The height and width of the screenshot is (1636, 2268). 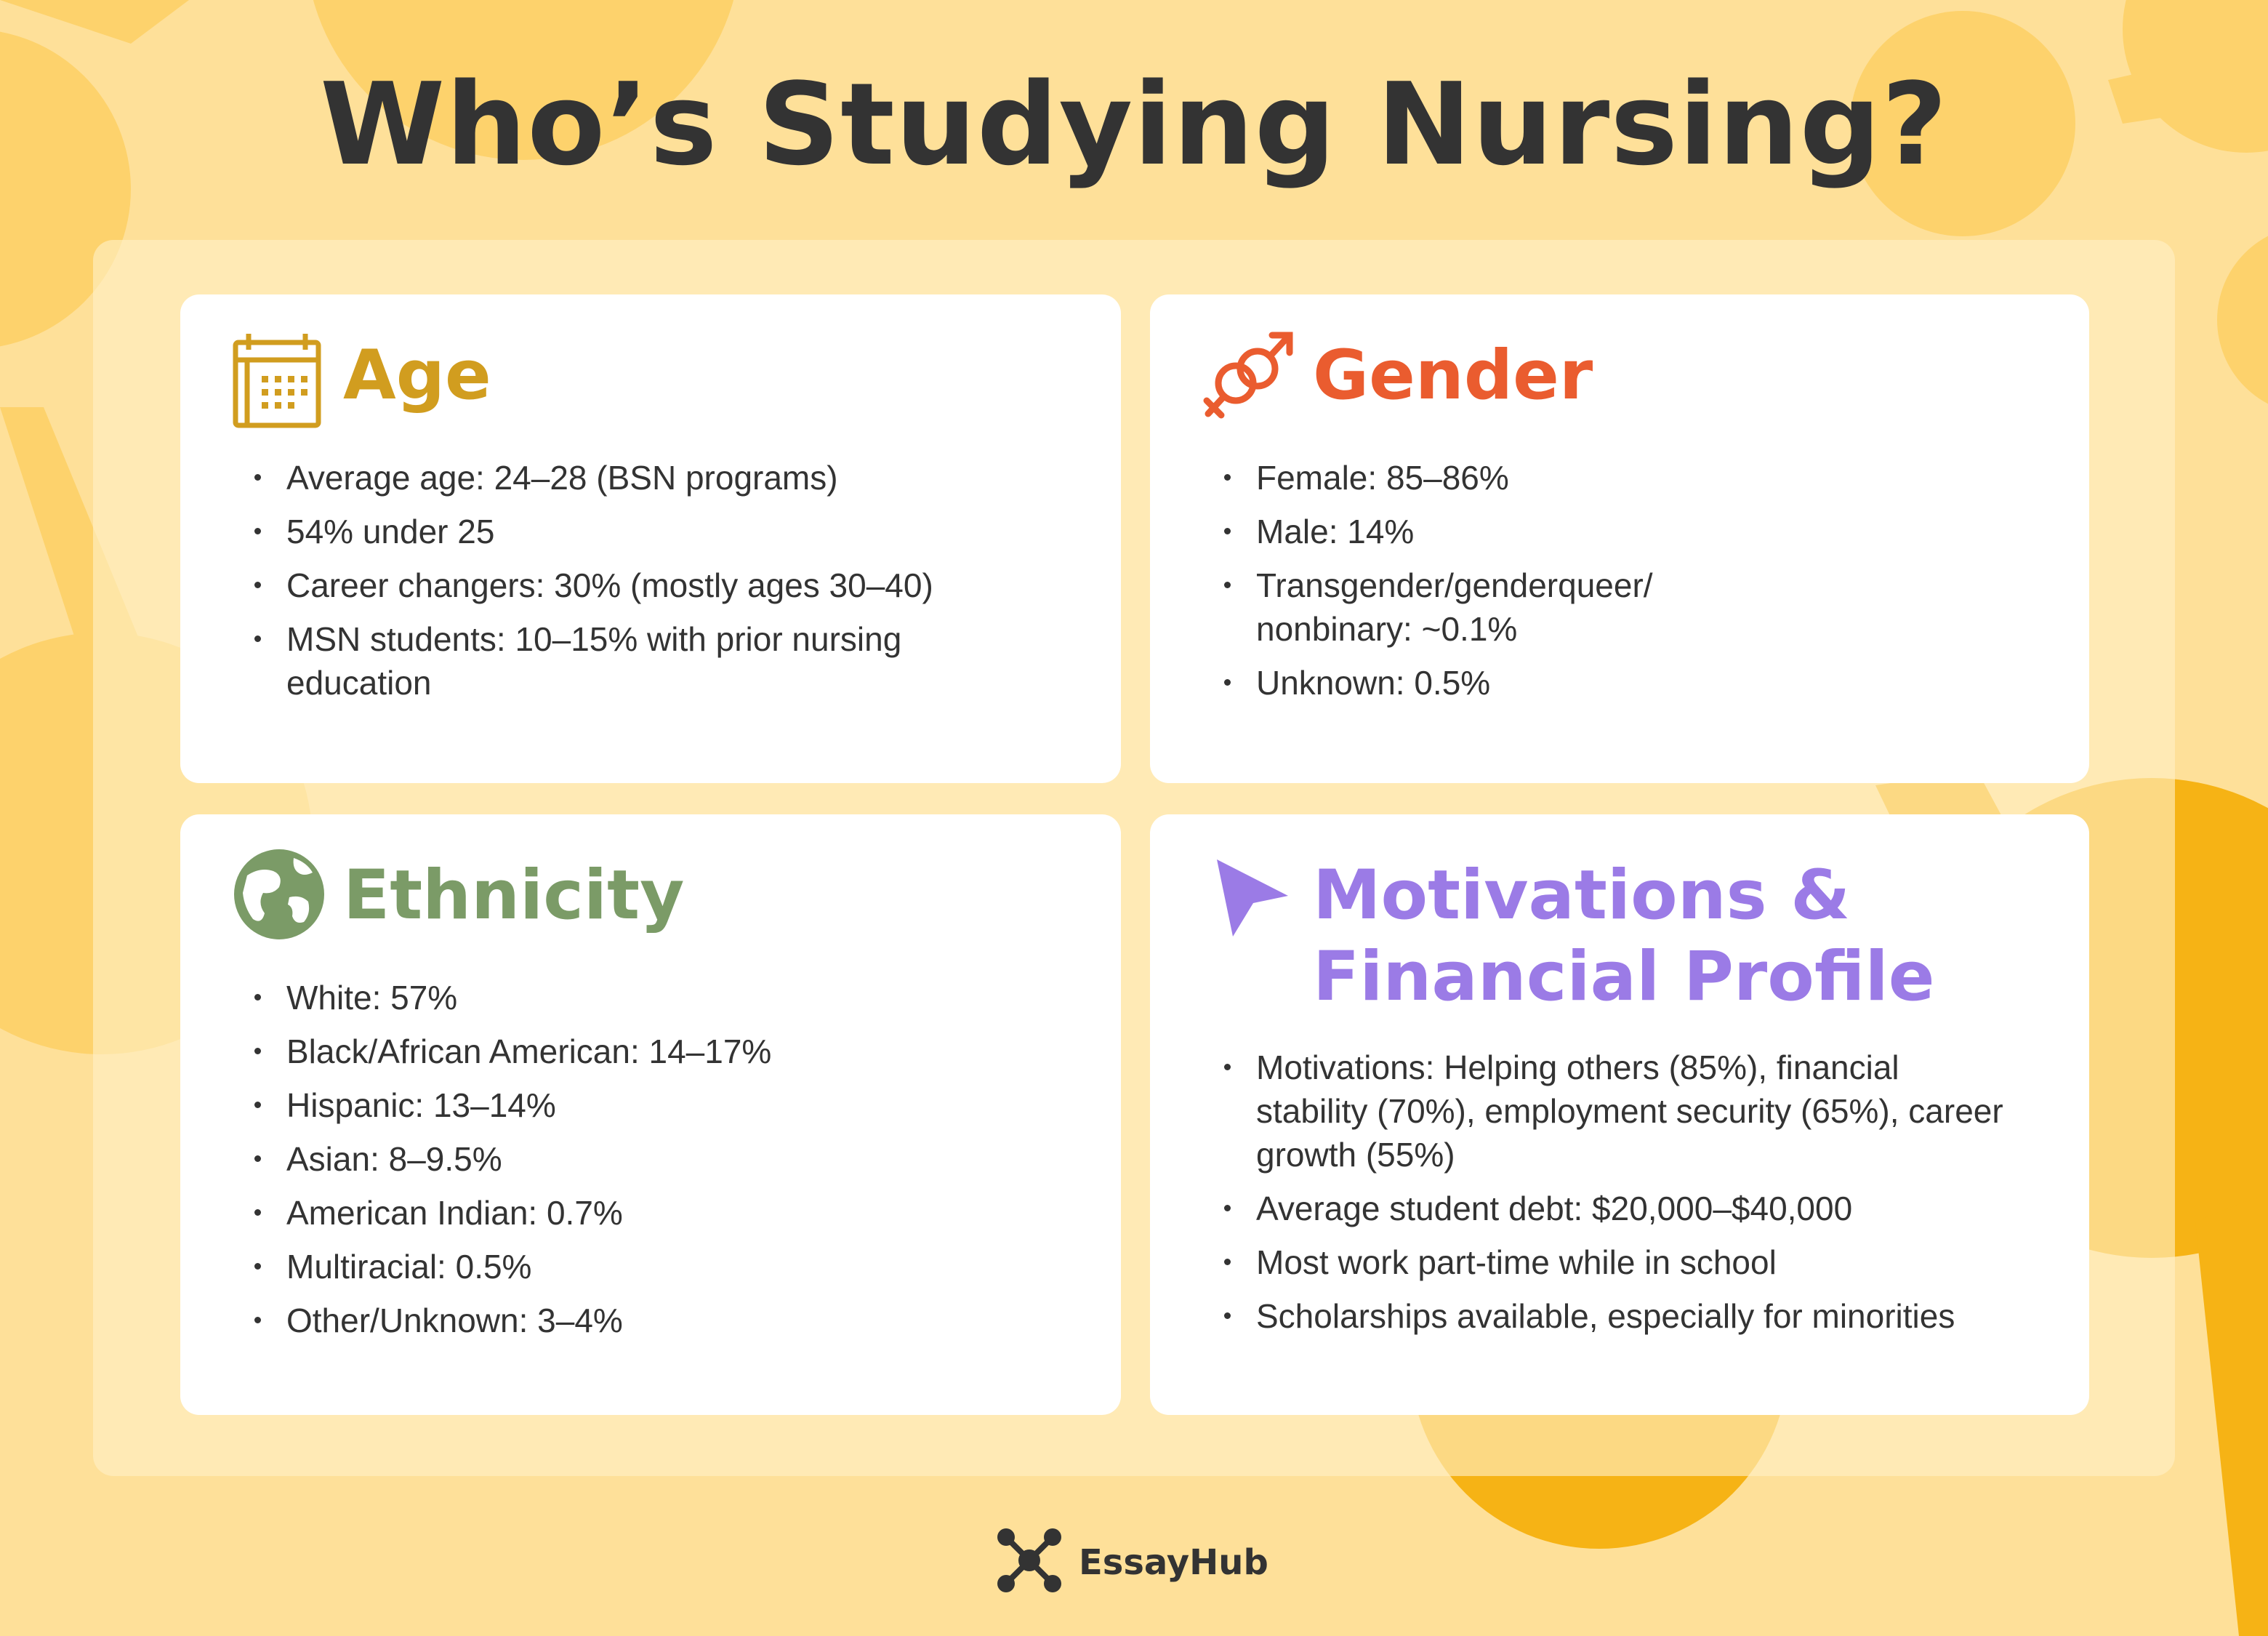 What do you see at coordinates (650, 997) in the screenshot?
I see `list-item: White: 57%` at bounding box center [650, 997].